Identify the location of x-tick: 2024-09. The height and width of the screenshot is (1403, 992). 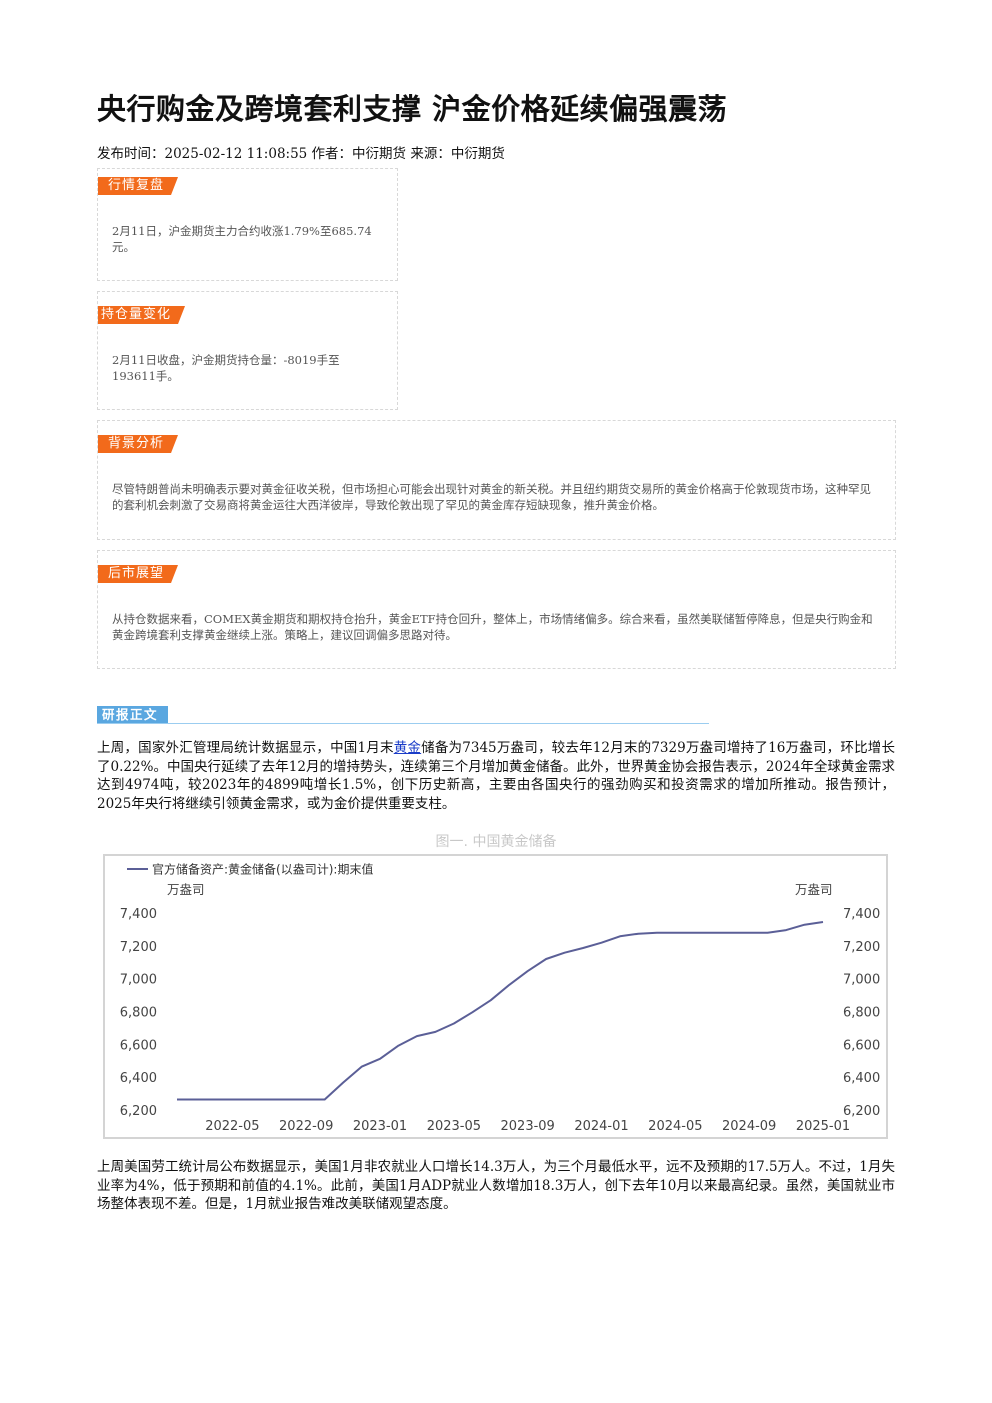
(749, 1126).